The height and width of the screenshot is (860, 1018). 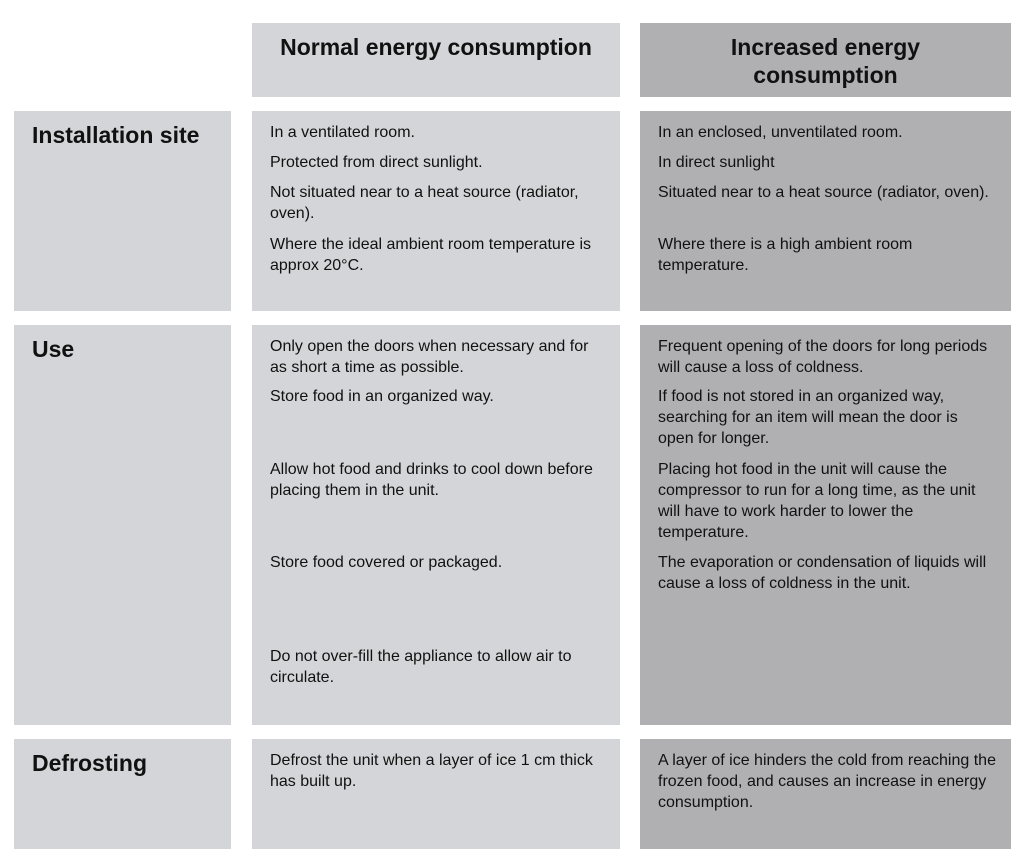 What do you see at coordinates (376, 162) in the screenshot?
I see `text: Protected from direct sunlight.` at bounding box center [376, 162].